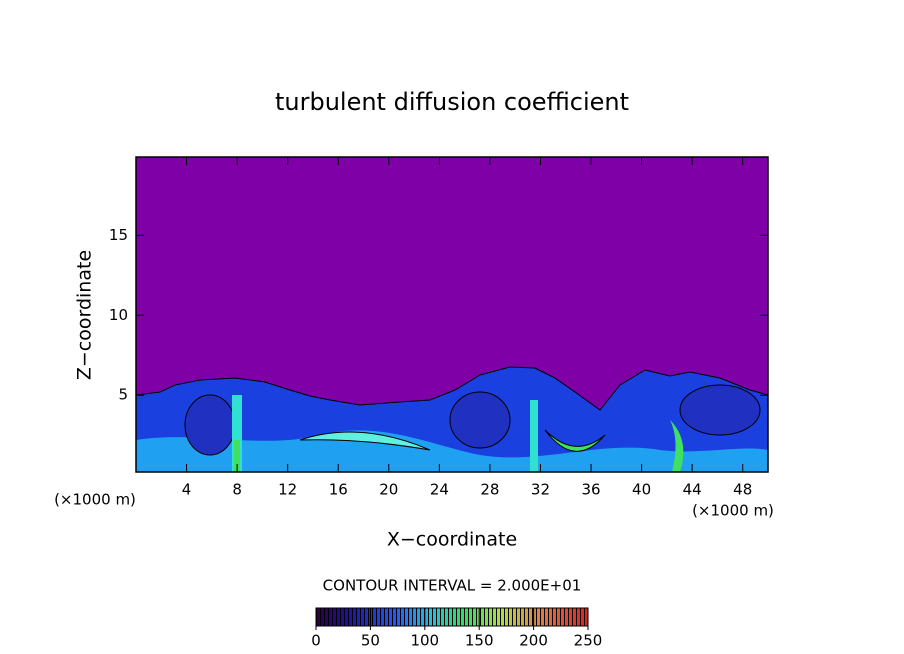 This screenshot has height=654, width=904. I want to click on colorbar-tick-label: 50, so click(370, 641).